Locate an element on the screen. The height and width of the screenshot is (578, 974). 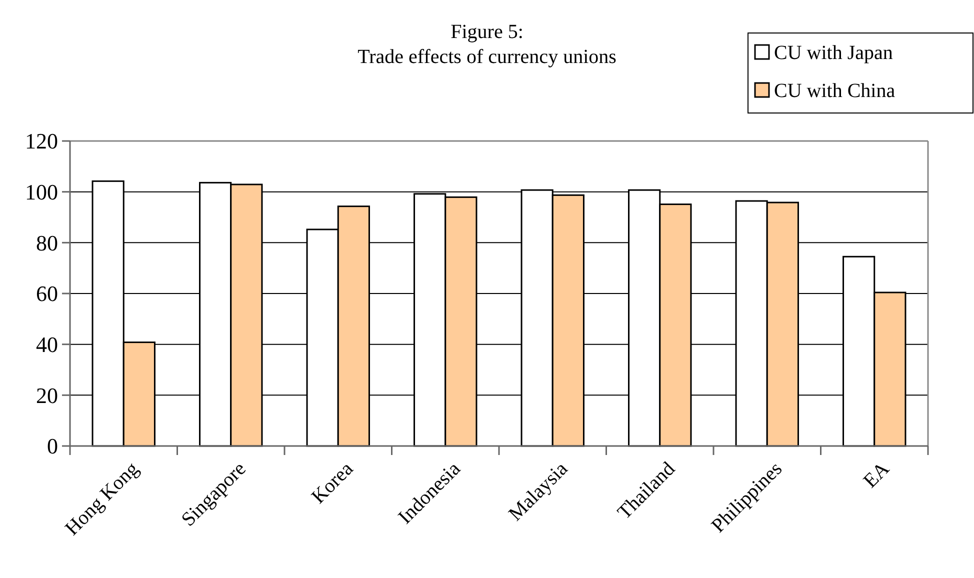
y-tick-label: 60 is located at coordinates (47, 293).